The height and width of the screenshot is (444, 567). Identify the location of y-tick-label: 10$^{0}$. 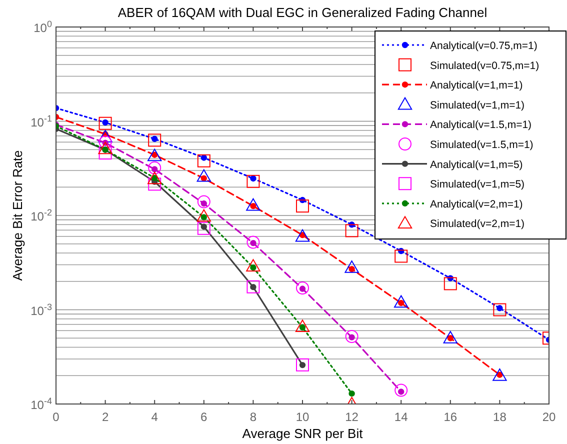
(43, 27).